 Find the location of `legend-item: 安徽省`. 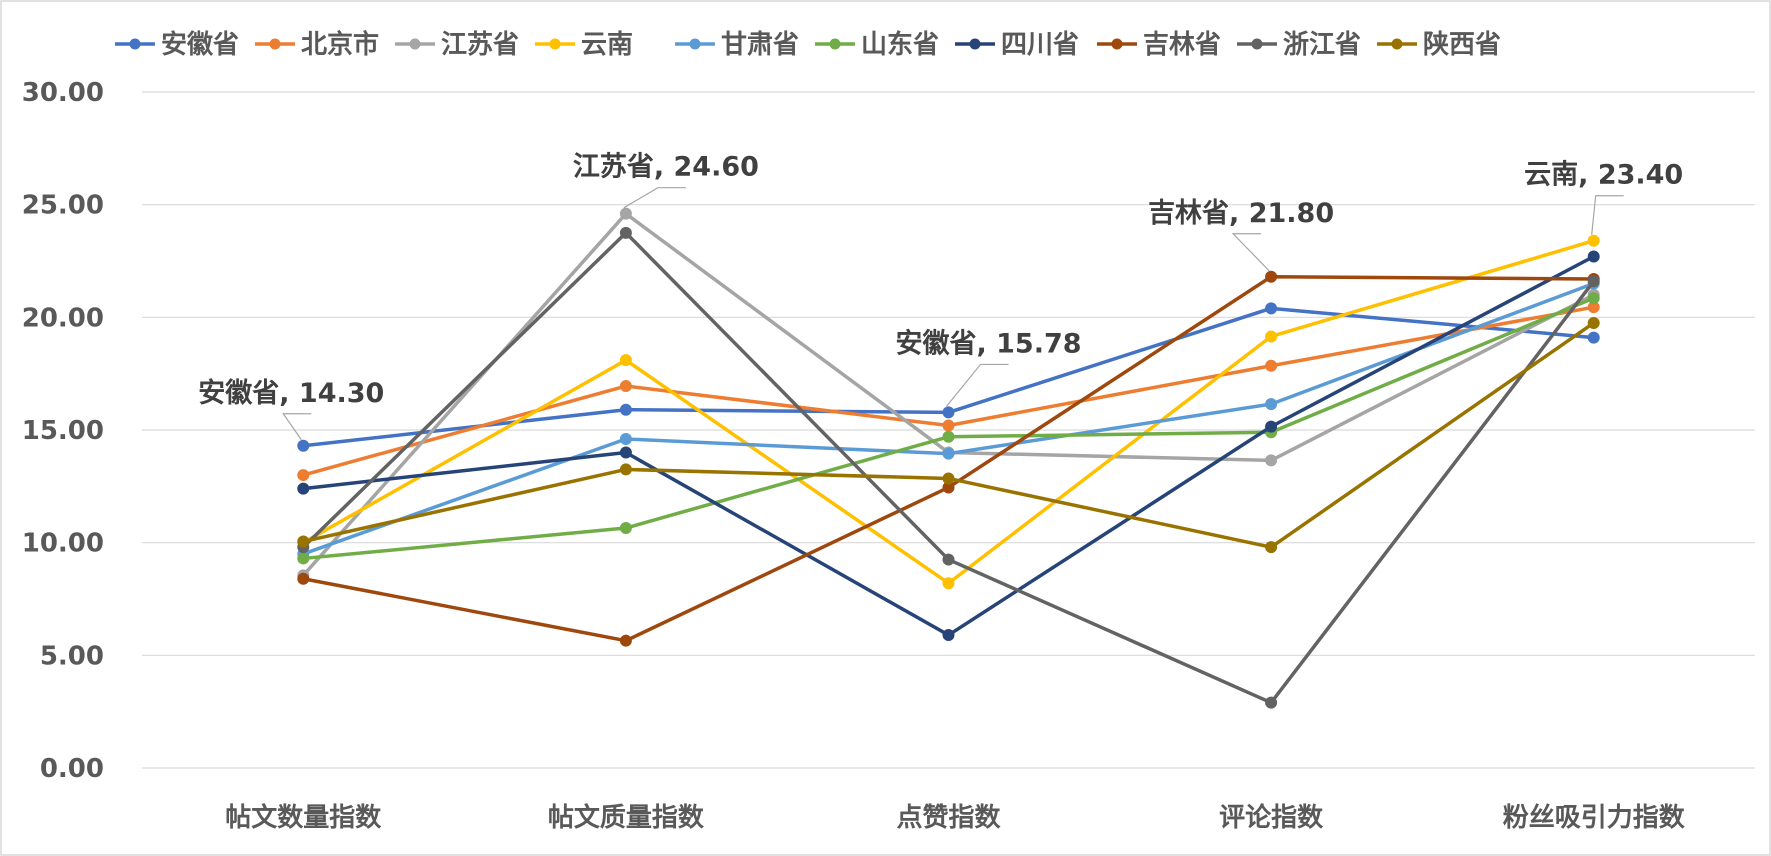

legend-item: 安徽省 is located at coordinates (177, 45).